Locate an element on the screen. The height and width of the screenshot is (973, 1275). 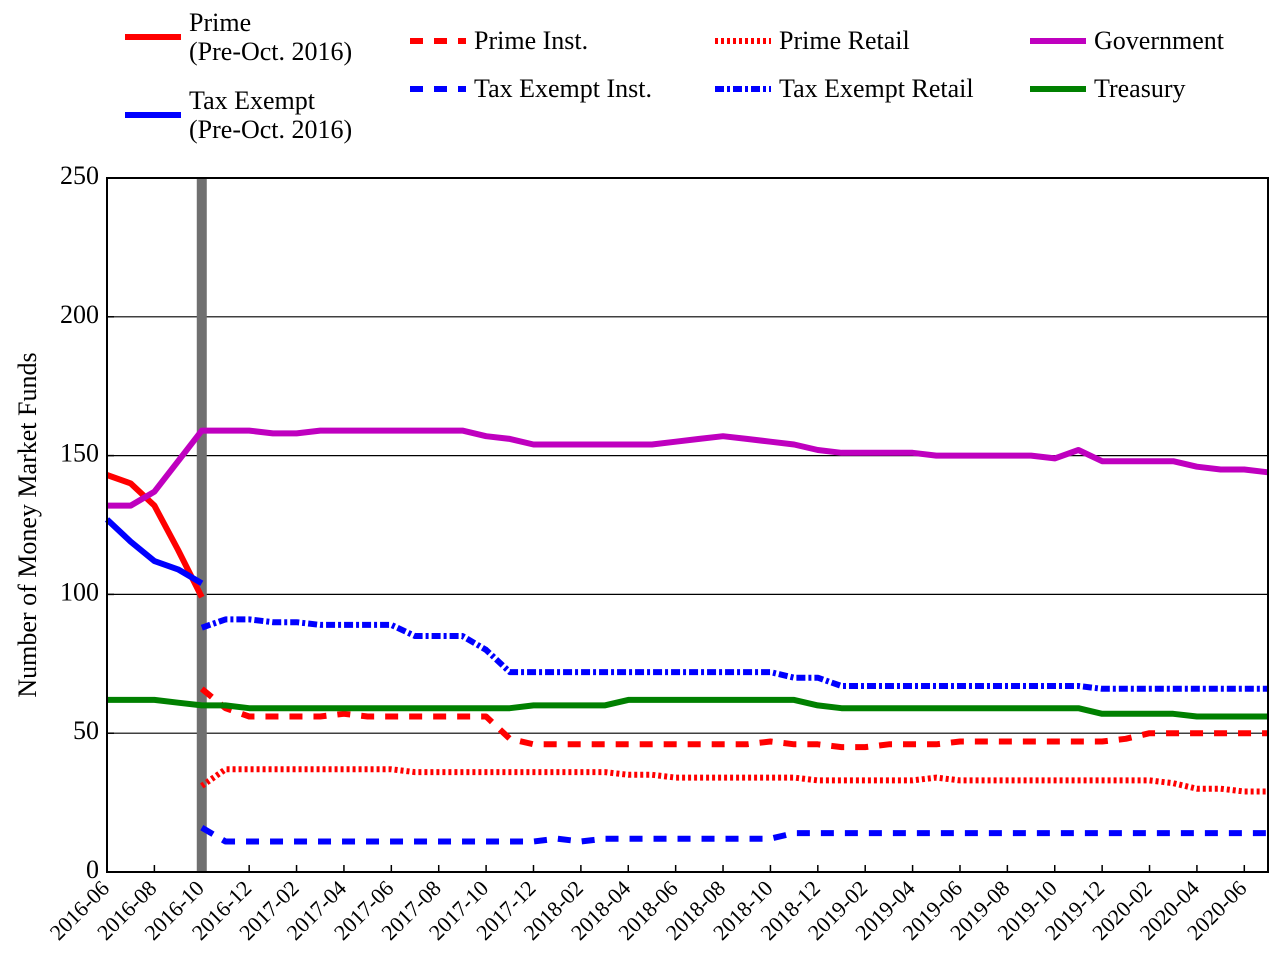
legend-label: Government is located at coordinates (1159, 40).